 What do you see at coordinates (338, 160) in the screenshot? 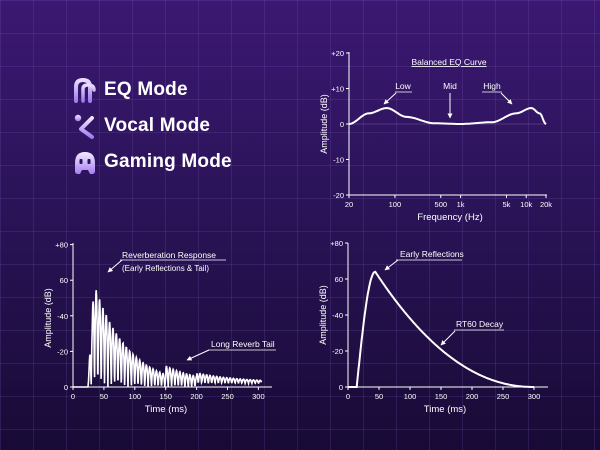
I see `eq-y-tick-label: -10` at bounding box center [338, 160].